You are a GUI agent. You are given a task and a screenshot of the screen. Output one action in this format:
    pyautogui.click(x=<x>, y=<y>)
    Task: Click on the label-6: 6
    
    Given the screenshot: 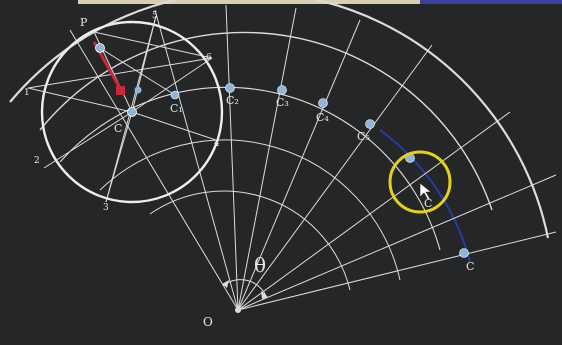 What is the action you would take?
    pyautogui.click(x=209, y=58)
    